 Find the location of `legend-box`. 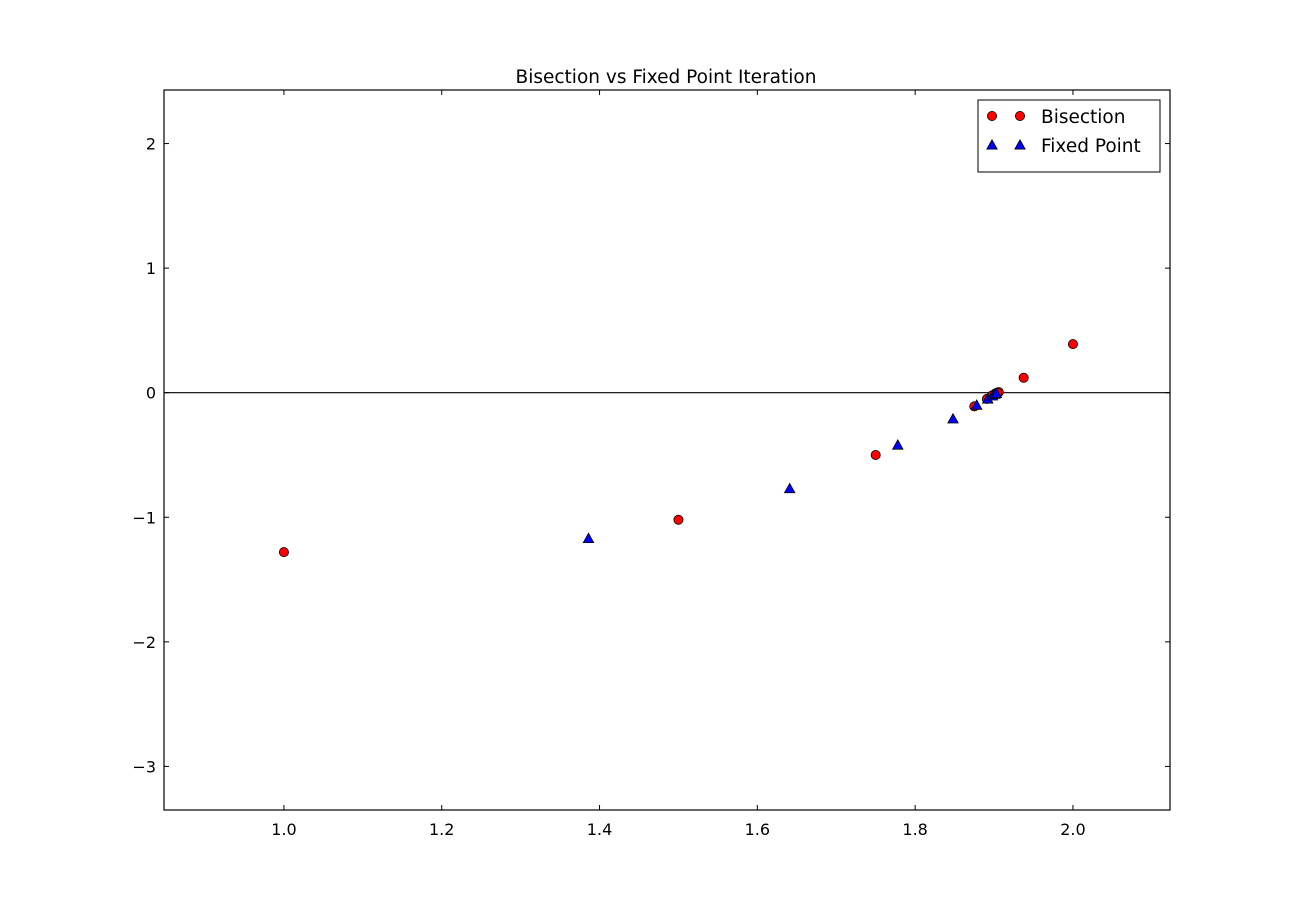

legend-box is located at coordinates (1069, 136).